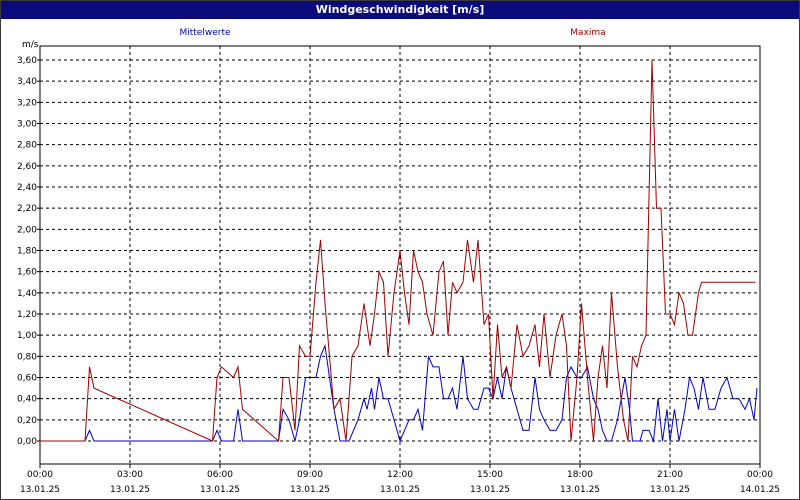  What do you see at coordinates (30, 45) in the screenshot?
I see `y-axis-label: m/s` at bounding box center [30, 45].